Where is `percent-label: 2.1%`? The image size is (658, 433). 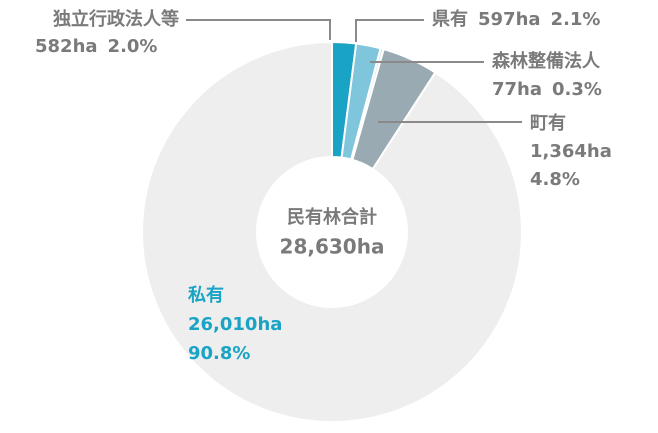 percent-label: 2.1% is located at coordinates (576, 19).